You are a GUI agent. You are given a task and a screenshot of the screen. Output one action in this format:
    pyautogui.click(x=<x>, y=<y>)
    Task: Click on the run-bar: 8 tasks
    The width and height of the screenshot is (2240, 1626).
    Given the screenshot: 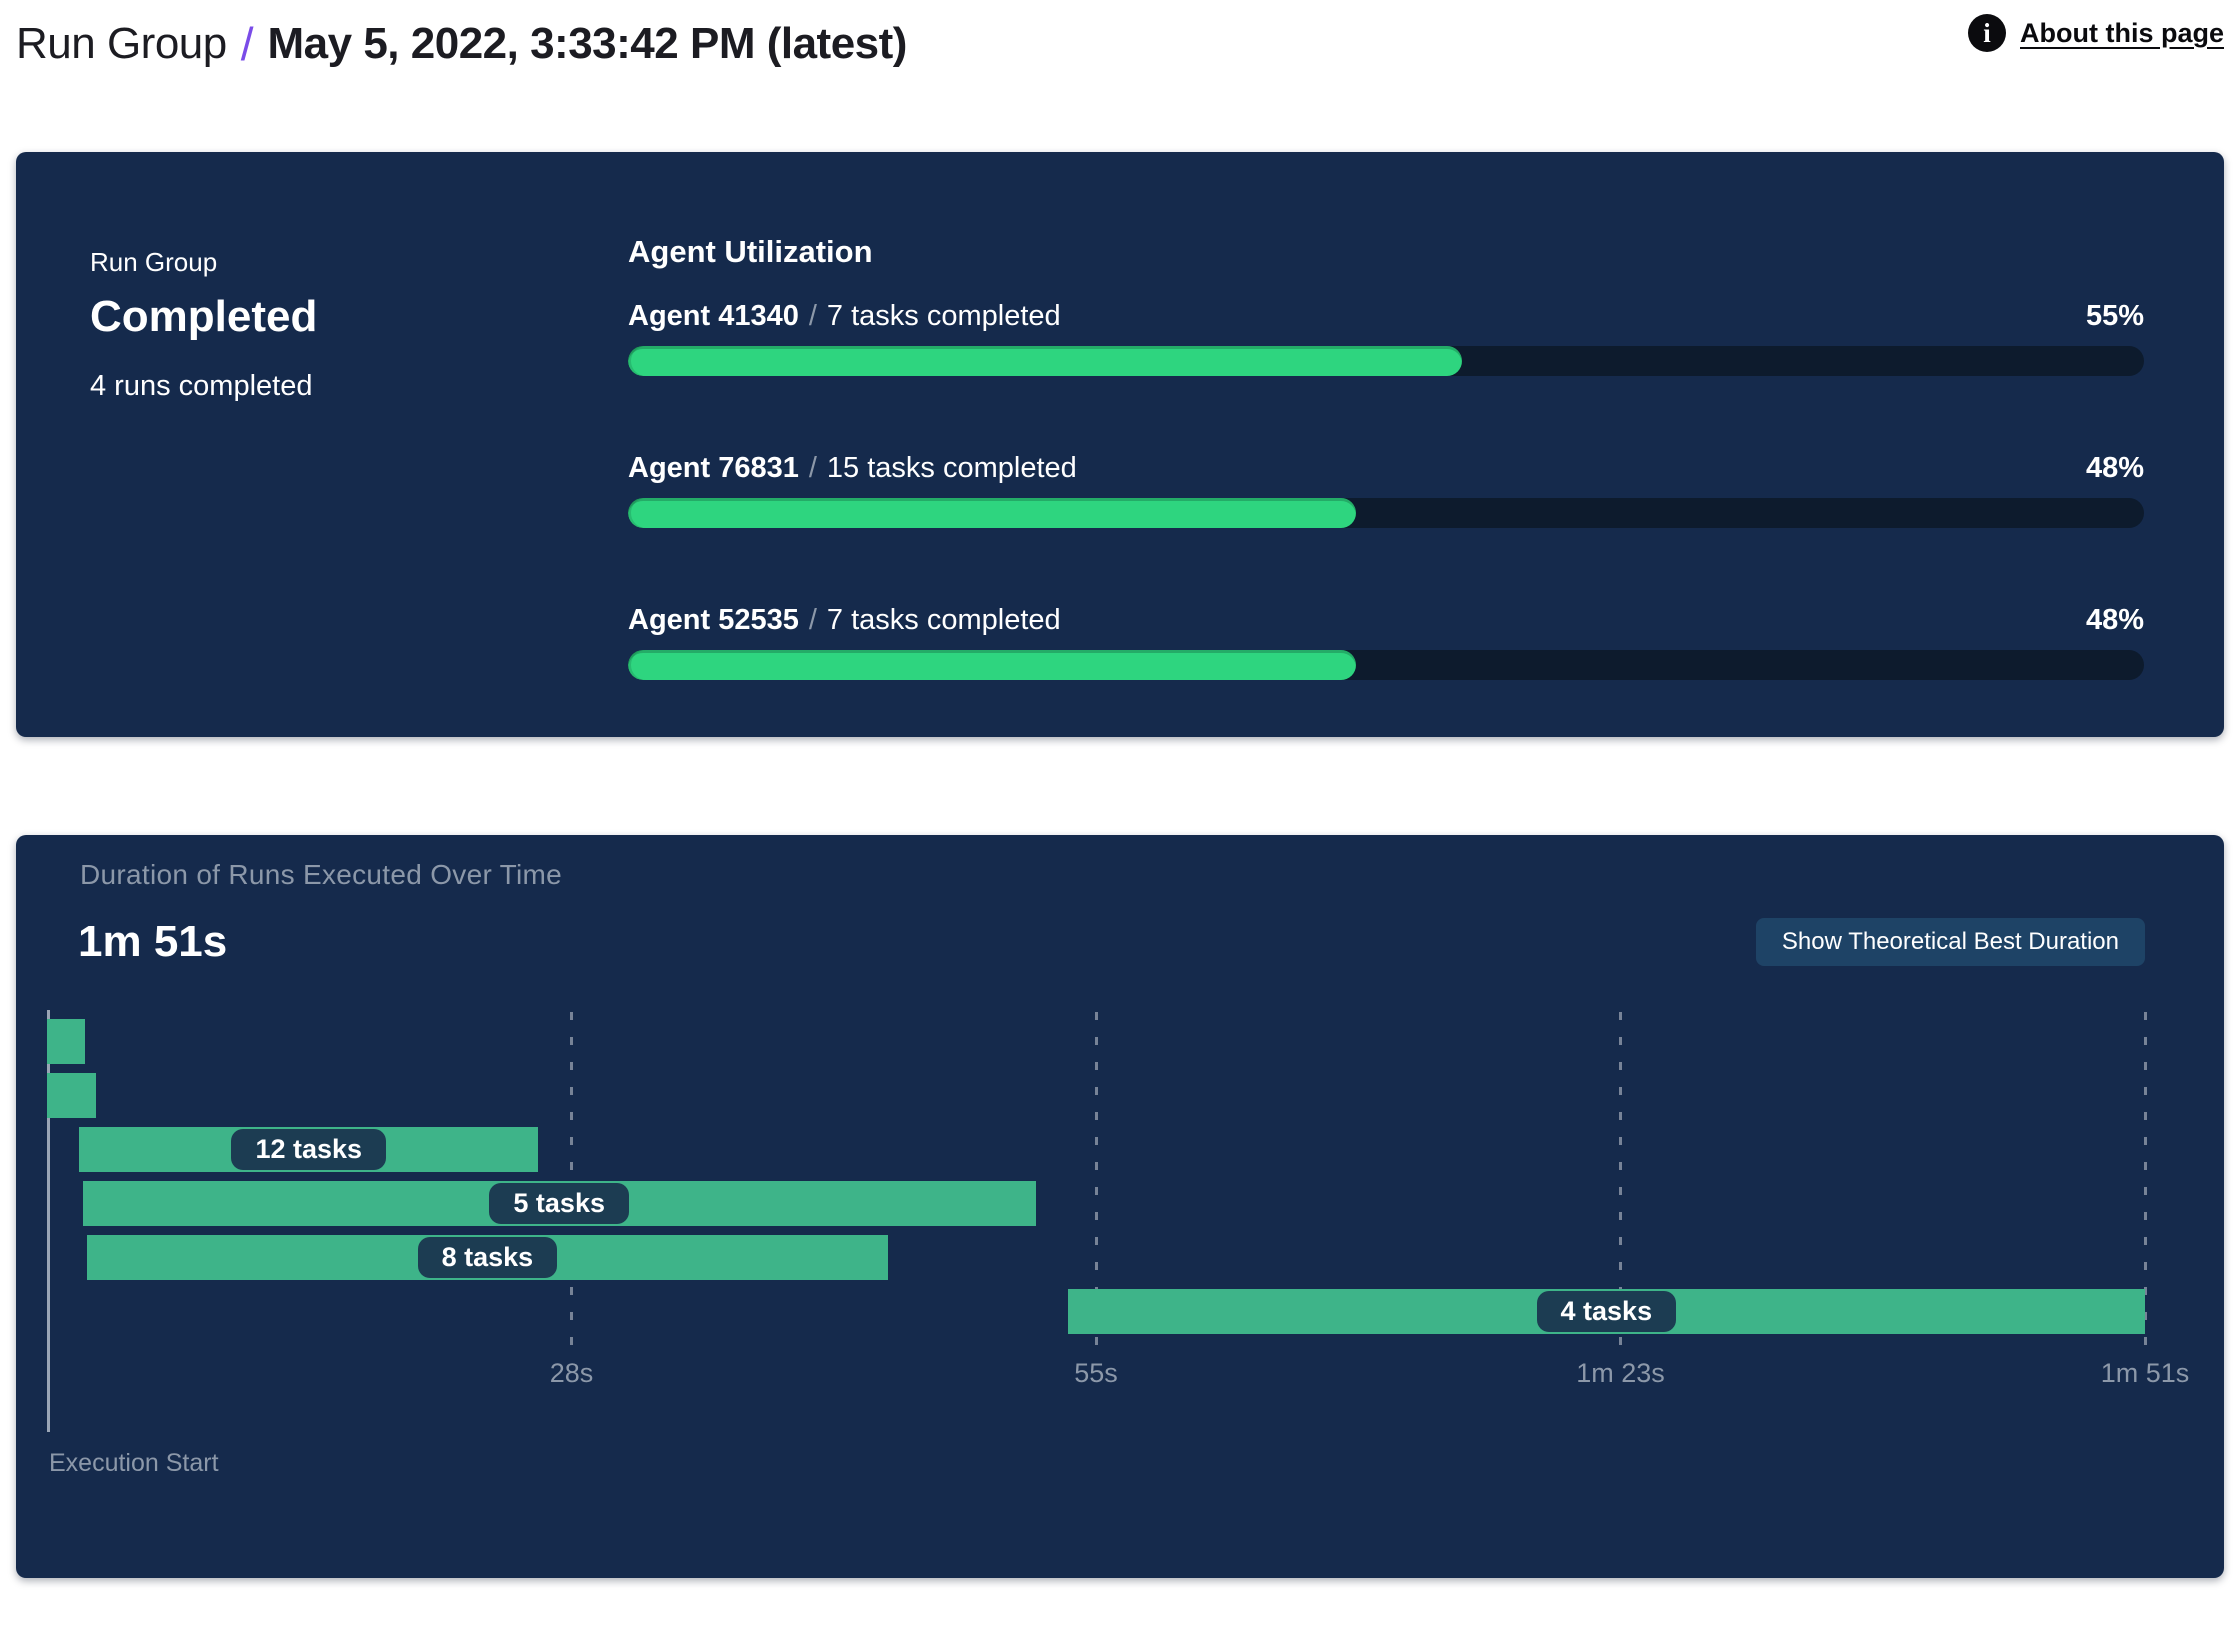 What is the action you would take?
    pyautogui.click(x=487, y=1257)
    